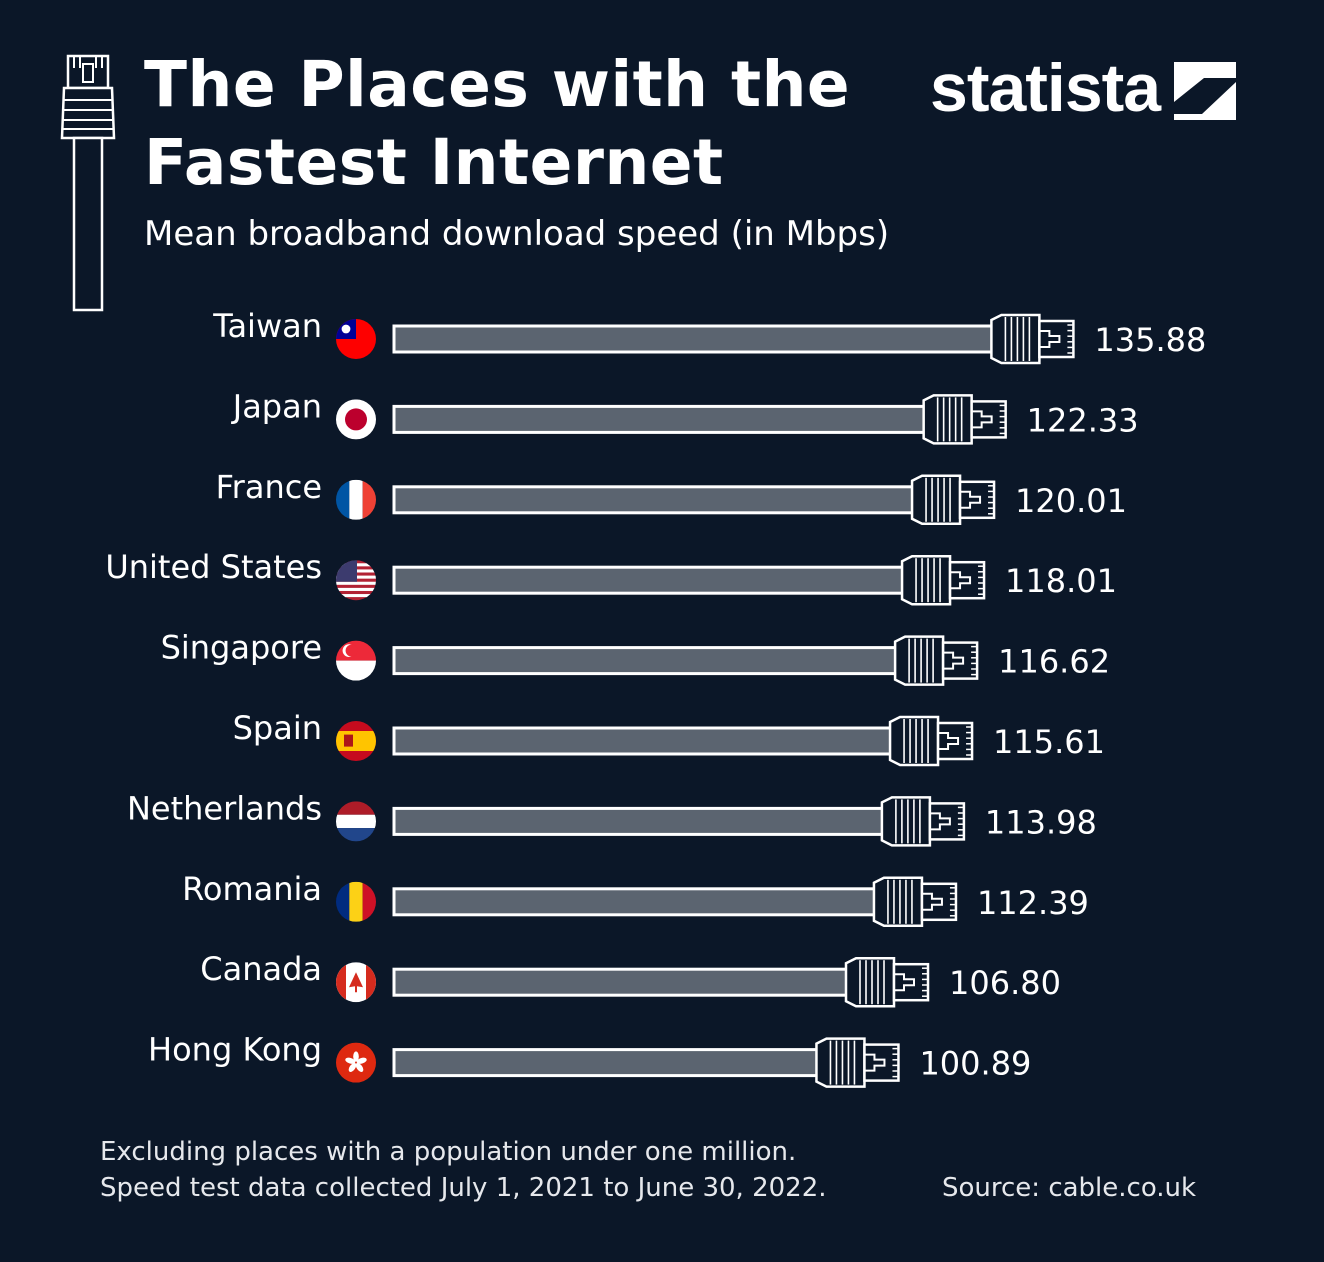 This screenshot has width=1324, height=1262. I want to click on bar-row-japan: Japan 122.33, so click(685, 416).